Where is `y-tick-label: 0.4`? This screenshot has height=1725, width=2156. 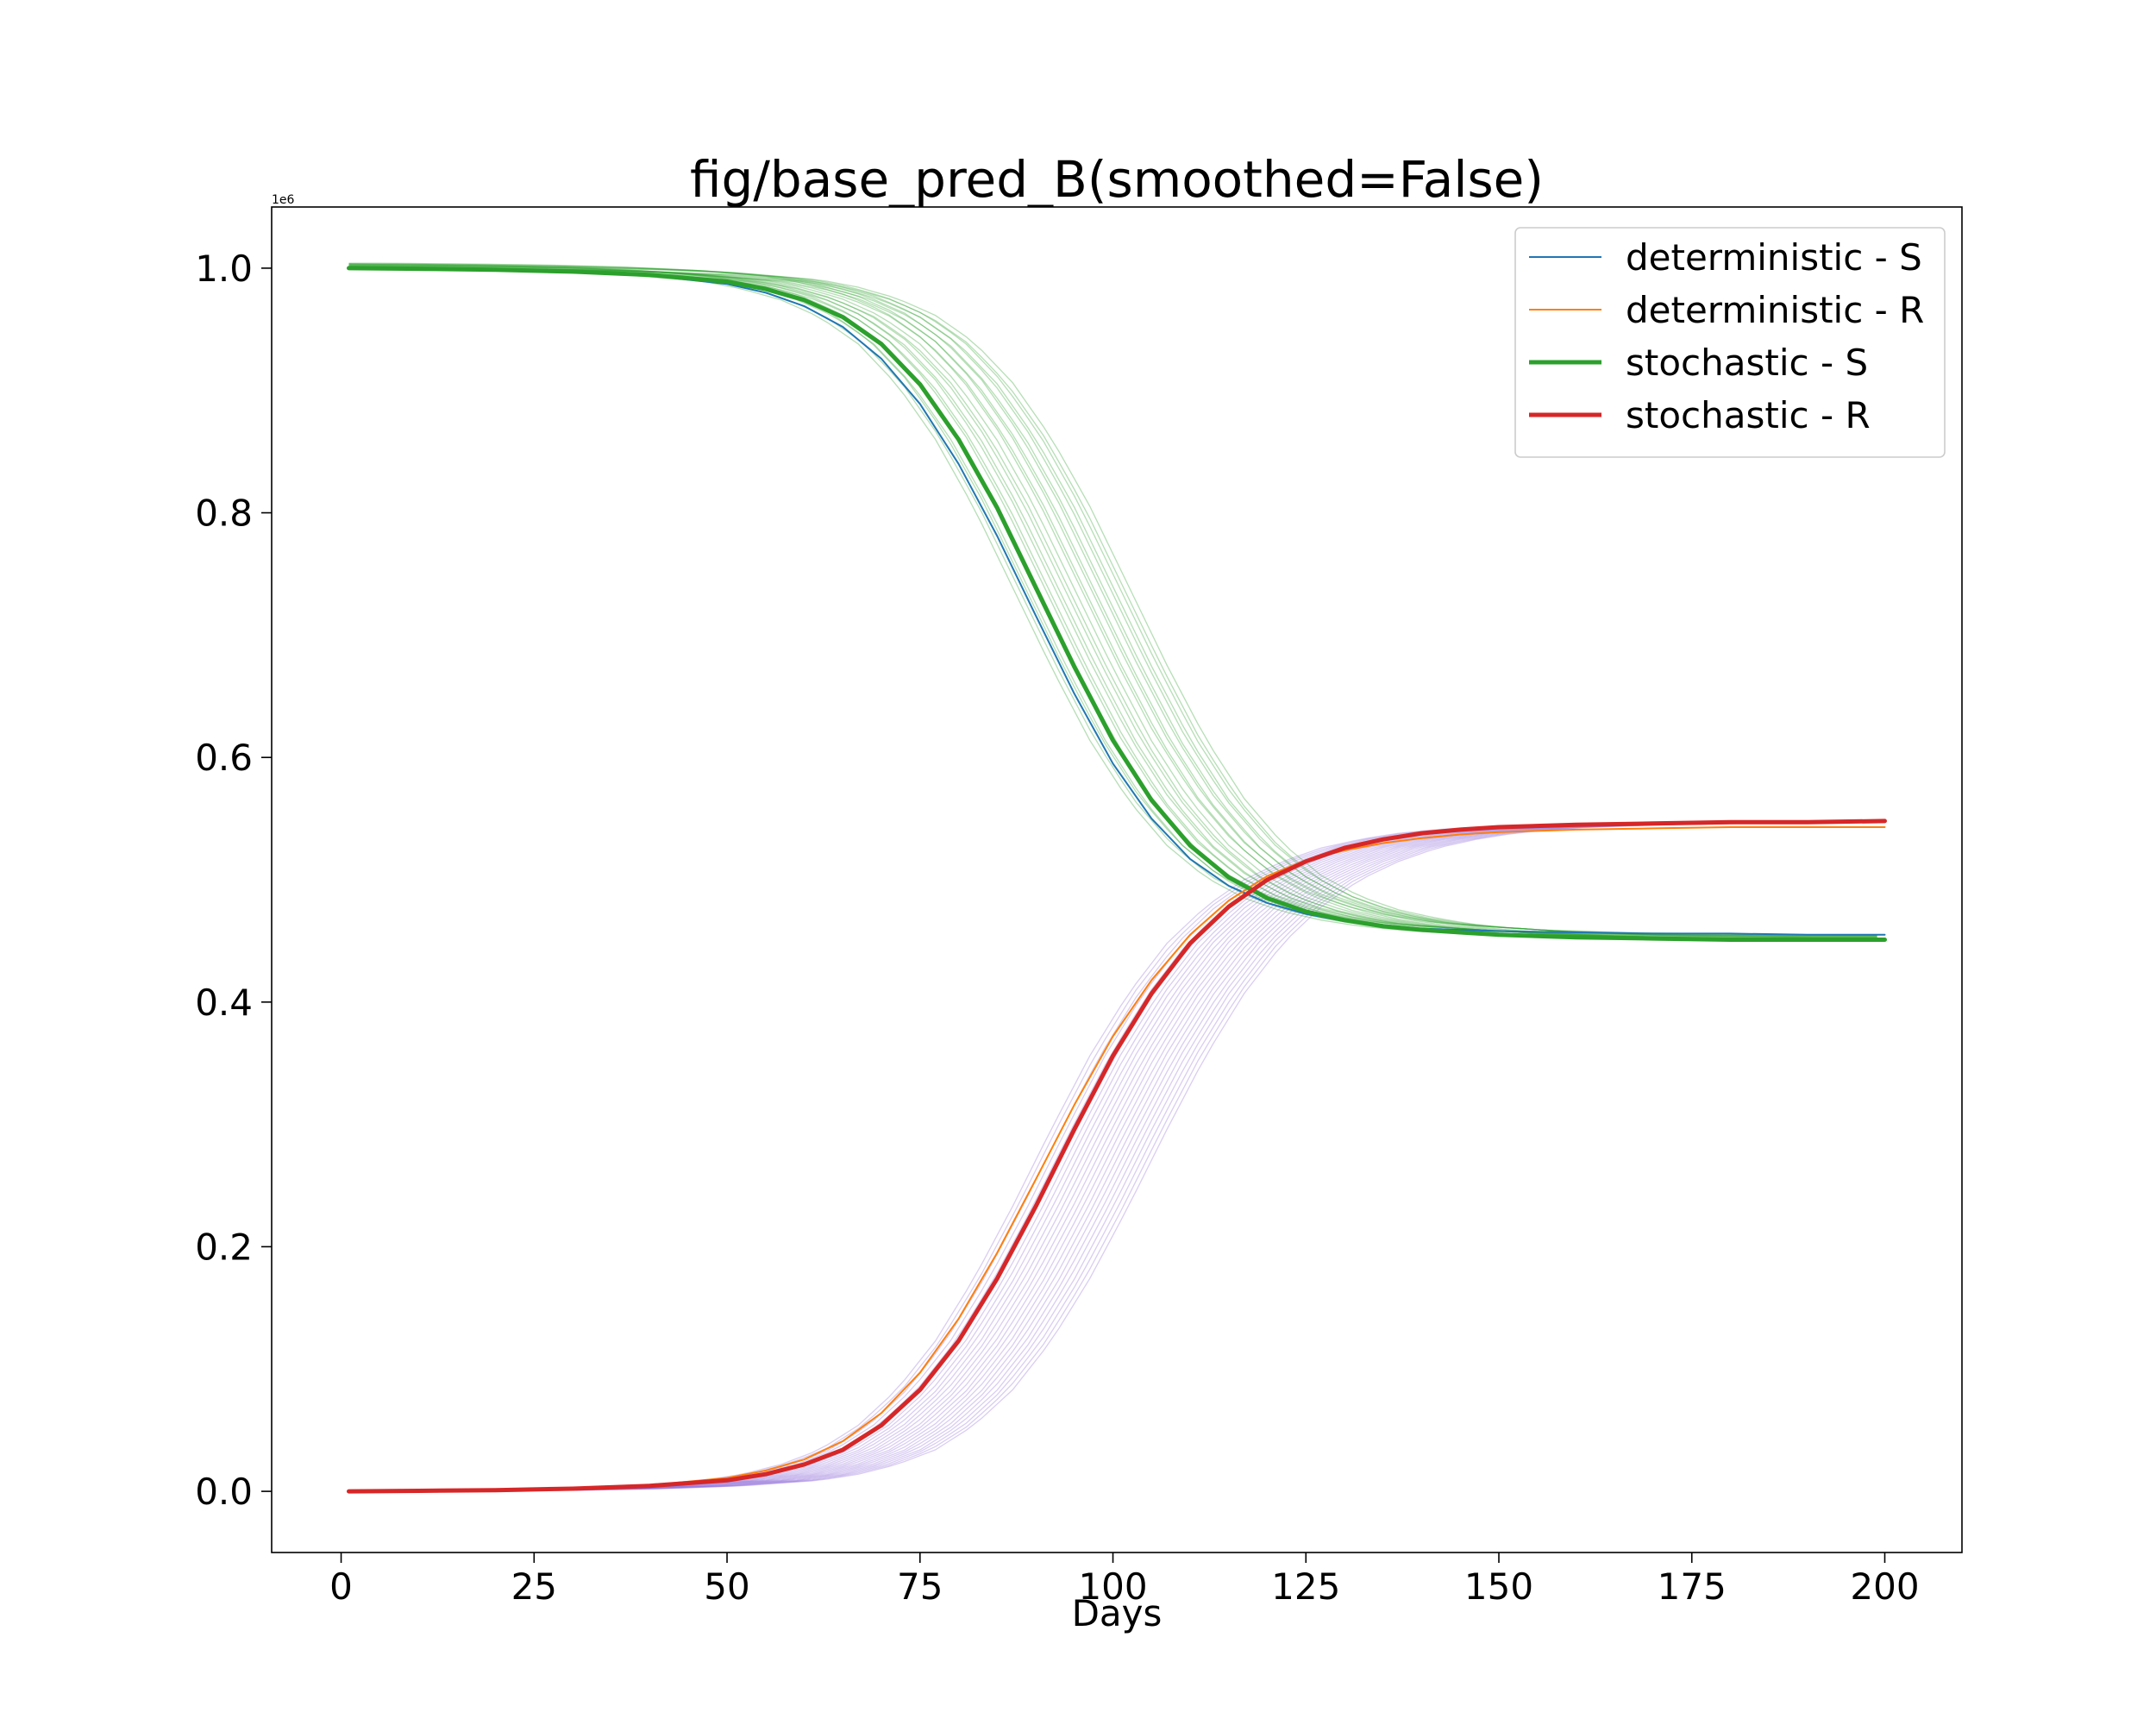
y-tick-label: 0.4 is located at coordinates (224, 1003).